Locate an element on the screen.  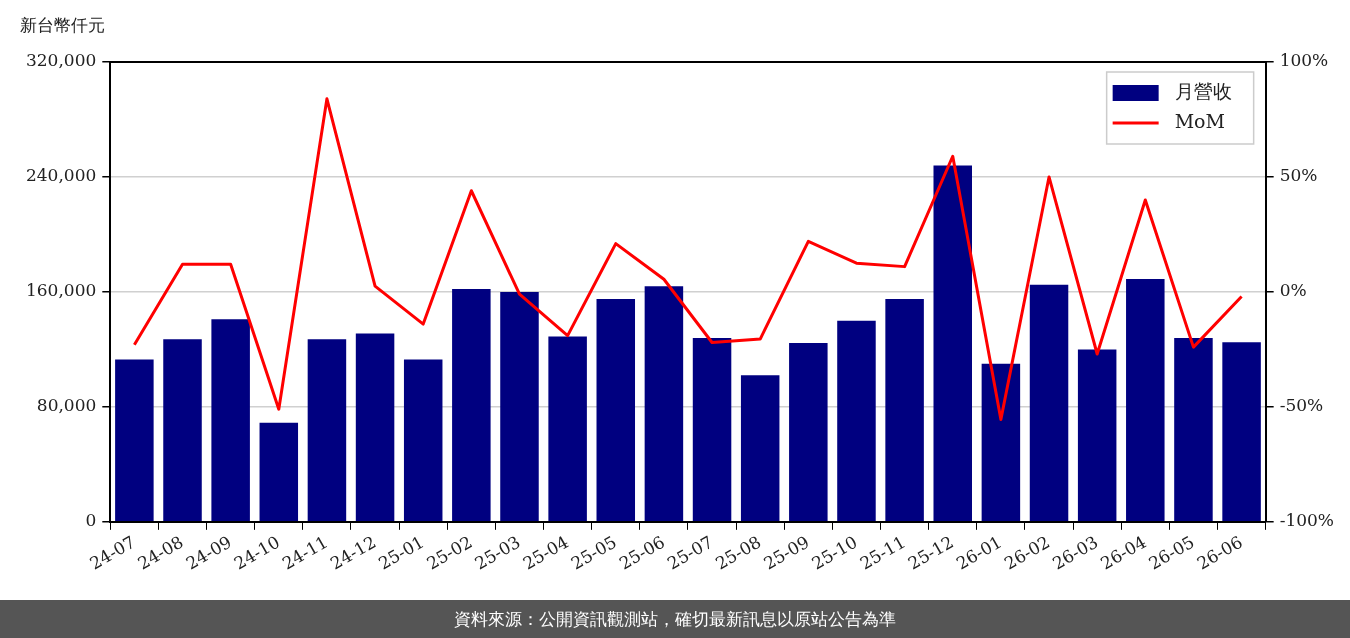
y-tick-label: 320,000 is located at coordinates (61, 60).